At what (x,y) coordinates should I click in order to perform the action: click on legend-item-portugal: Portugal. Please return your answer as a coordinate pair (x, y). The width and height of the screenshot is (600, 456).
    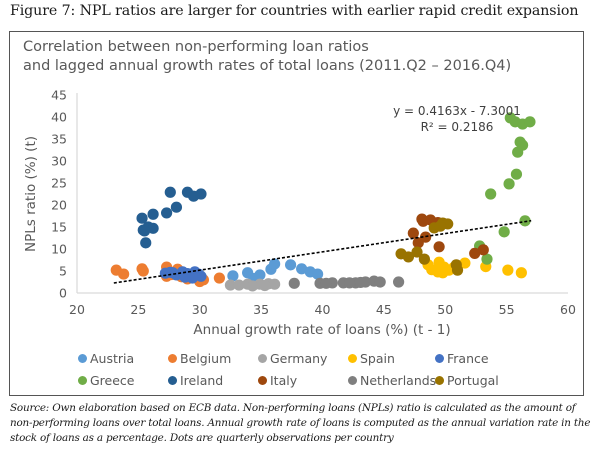
    Looking at the image, I should click on (467, 380).